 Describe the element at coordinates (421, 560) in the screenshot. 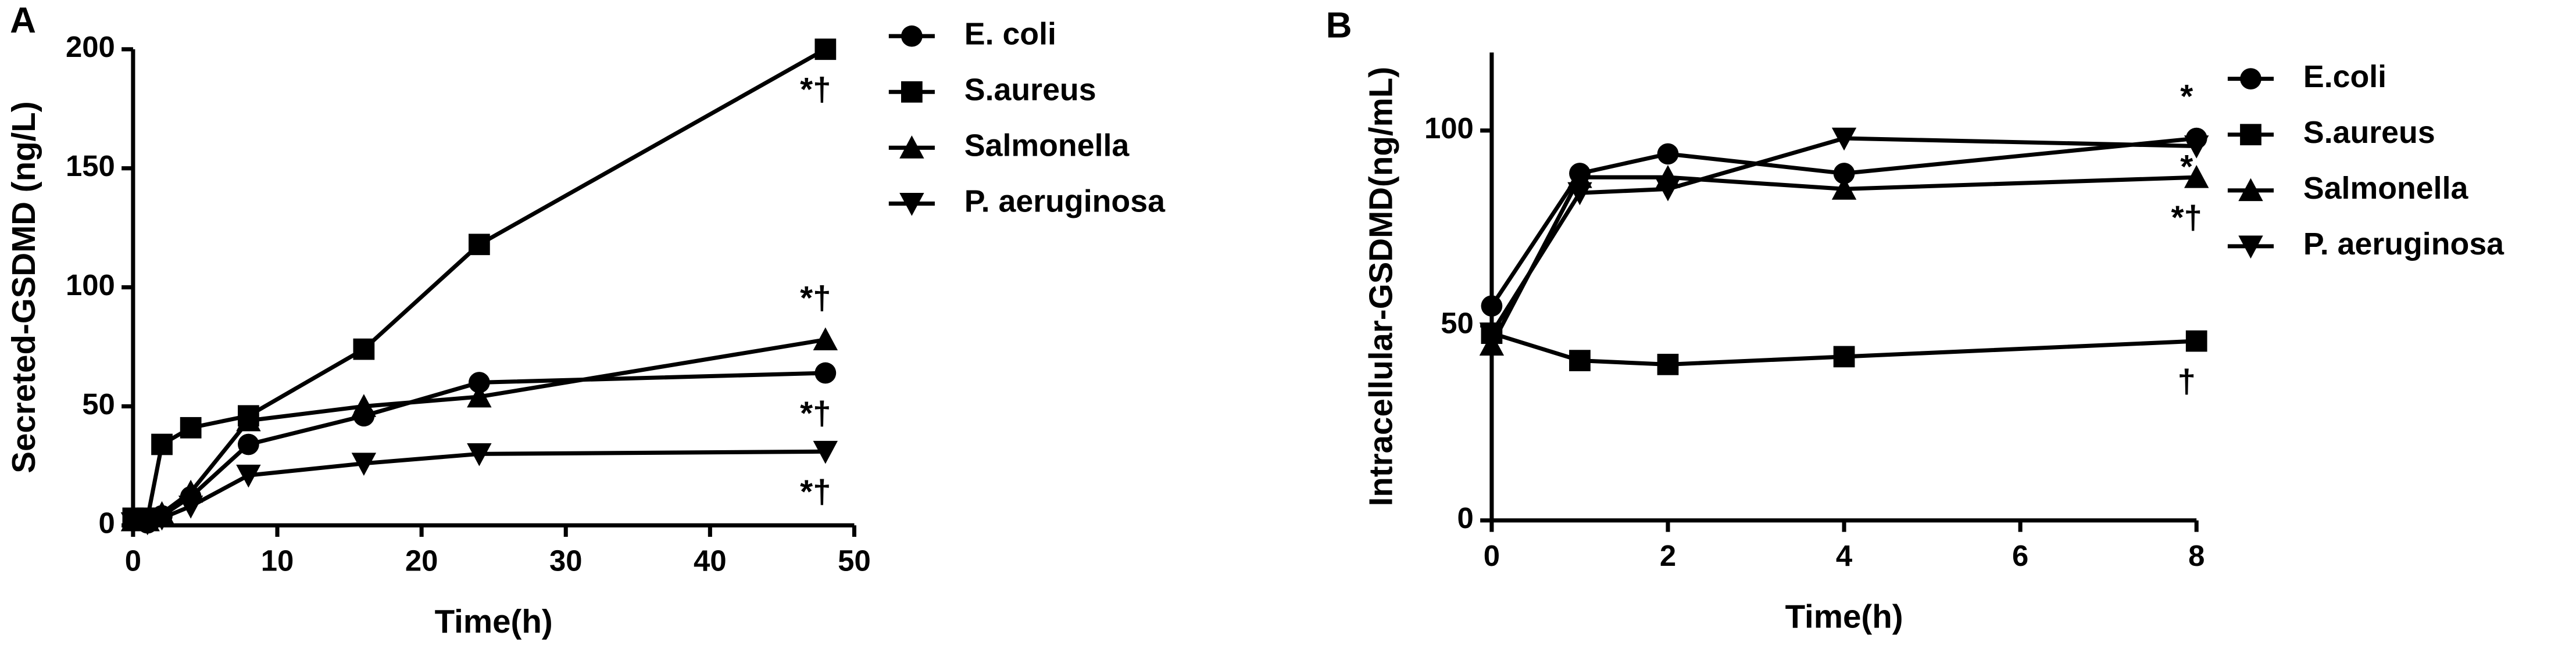

I see `x-tick-label: 20` at that location.